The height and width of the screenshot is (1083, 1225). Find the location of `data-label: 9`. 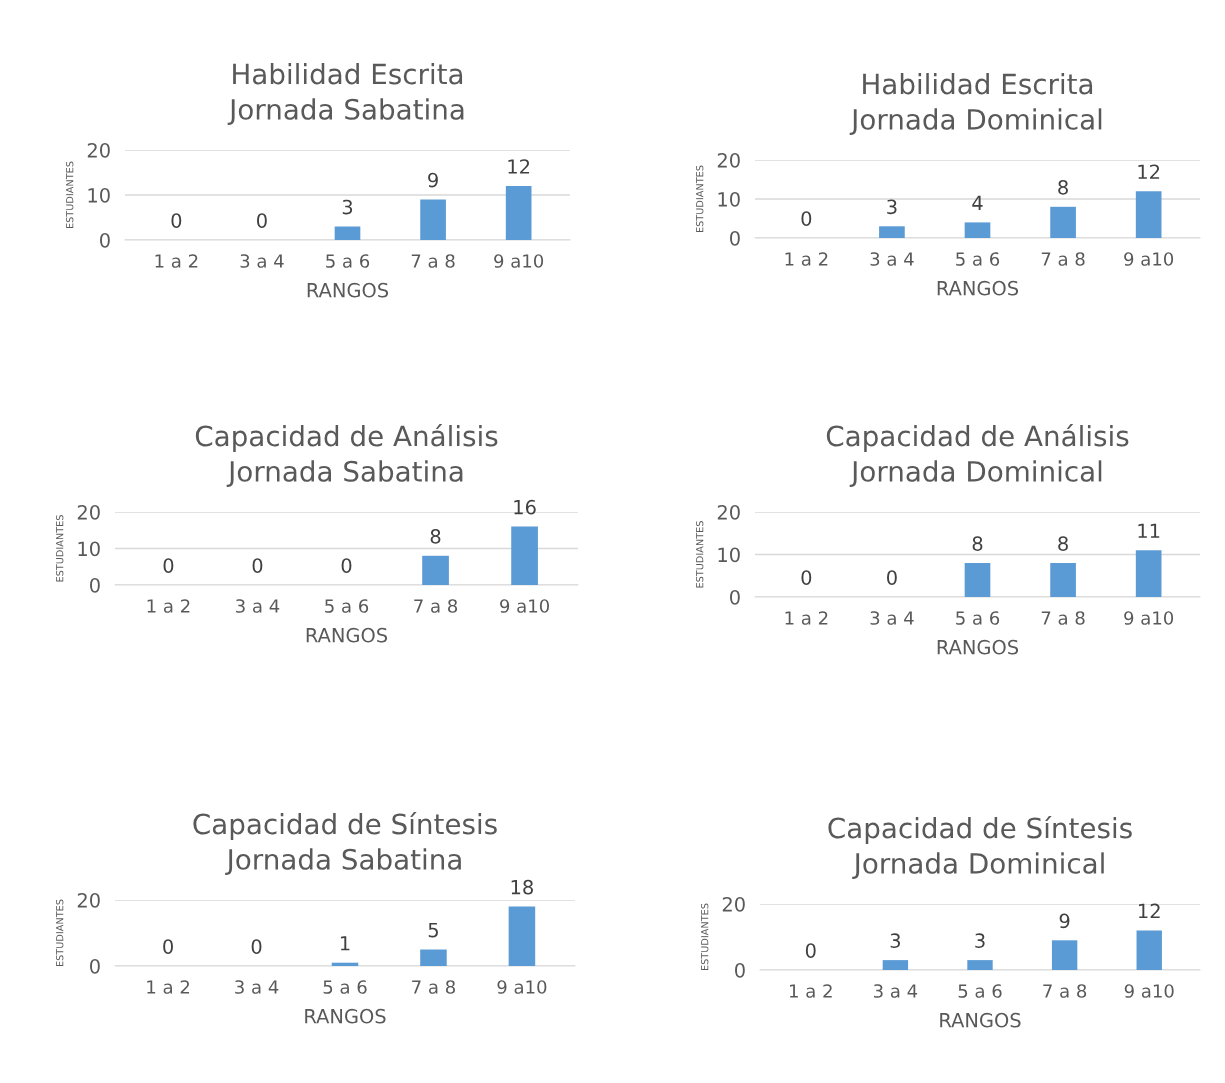

data-label: 9 is located at coordinates (1064, 921).